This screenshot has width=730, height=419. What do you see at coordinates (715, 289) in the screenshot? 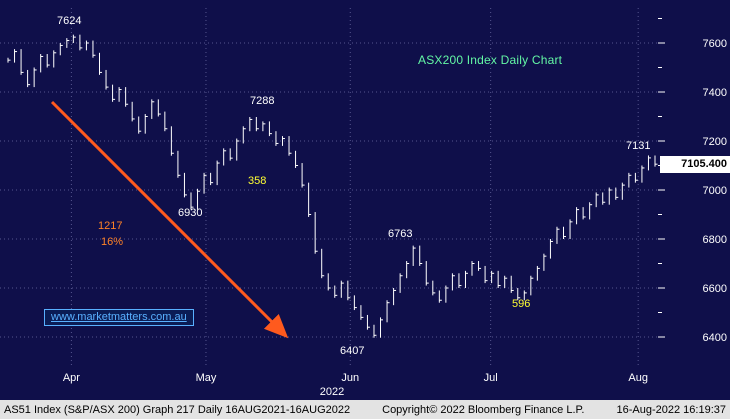
I see `y-axis-label: 6600` at bounding box center [715, 289].